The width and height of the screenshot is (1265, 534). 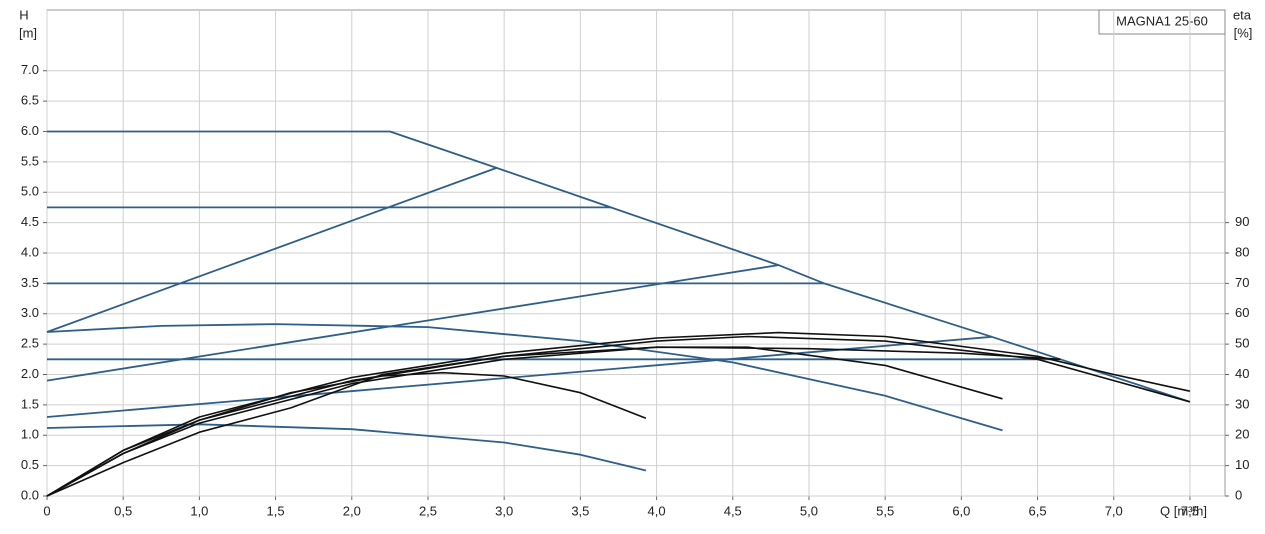 What do you see at coordinates (657, 510) in the screenshot?
I see `x-tick-label: 4,0` at bounding box center [657, 510].